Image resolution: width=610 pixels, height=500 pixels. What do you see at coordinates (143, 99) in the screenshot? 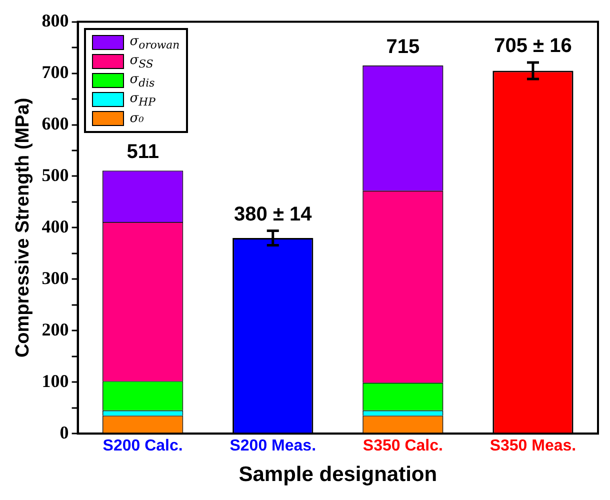
I see `legend-label: σ$_{HP}$` at bounding box center [143, 99].